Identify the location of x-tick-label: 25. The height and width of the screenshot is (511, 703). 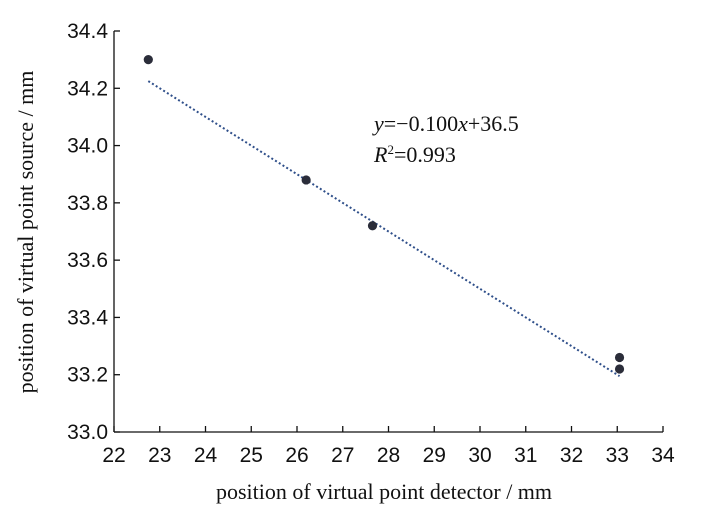
(251, 455).